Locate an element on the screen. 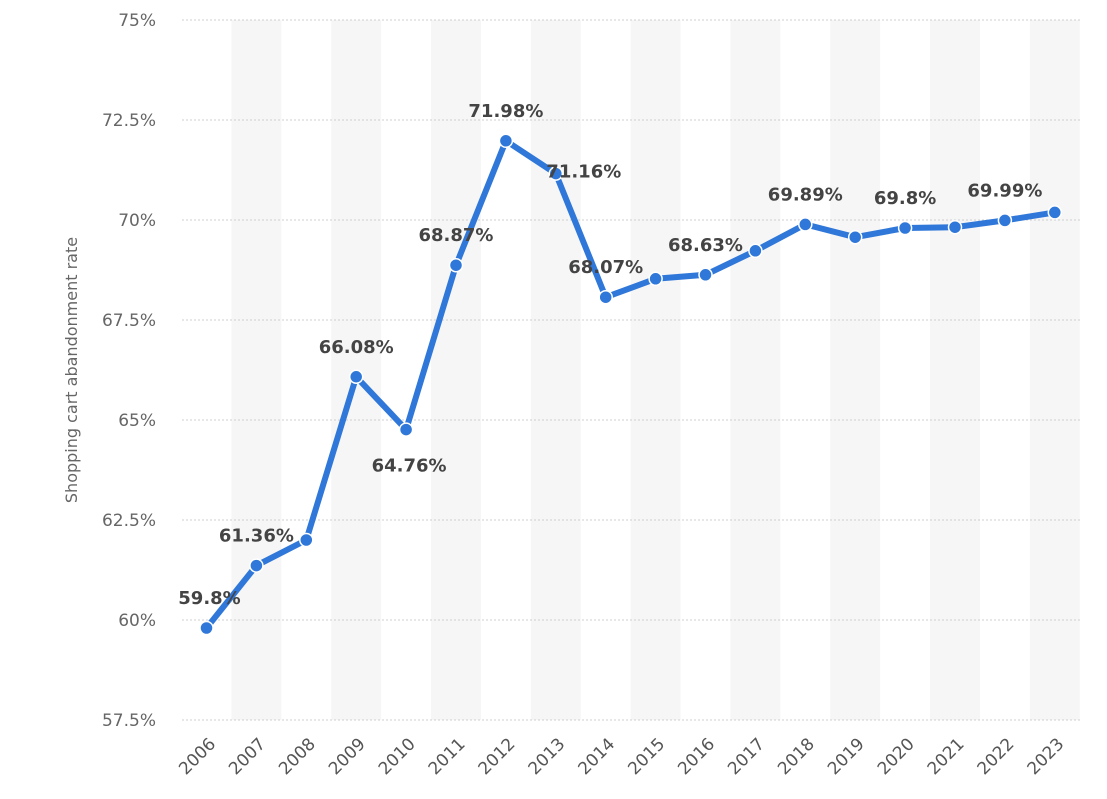  data-label-2016: 68.63% is located at coordinates (705, 245).